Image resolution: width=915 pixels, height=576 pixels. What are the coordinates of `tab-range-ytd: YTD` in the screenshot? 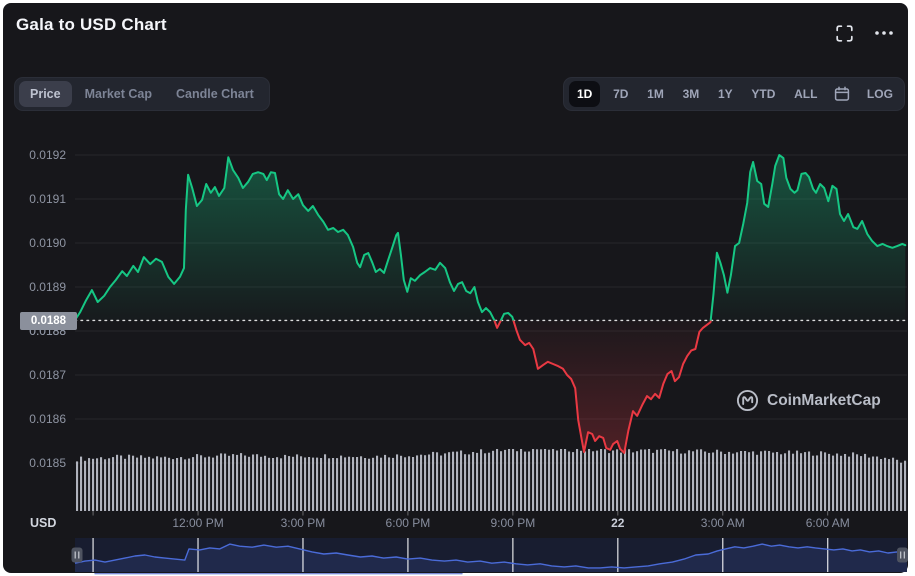 It's located at (763, 94).